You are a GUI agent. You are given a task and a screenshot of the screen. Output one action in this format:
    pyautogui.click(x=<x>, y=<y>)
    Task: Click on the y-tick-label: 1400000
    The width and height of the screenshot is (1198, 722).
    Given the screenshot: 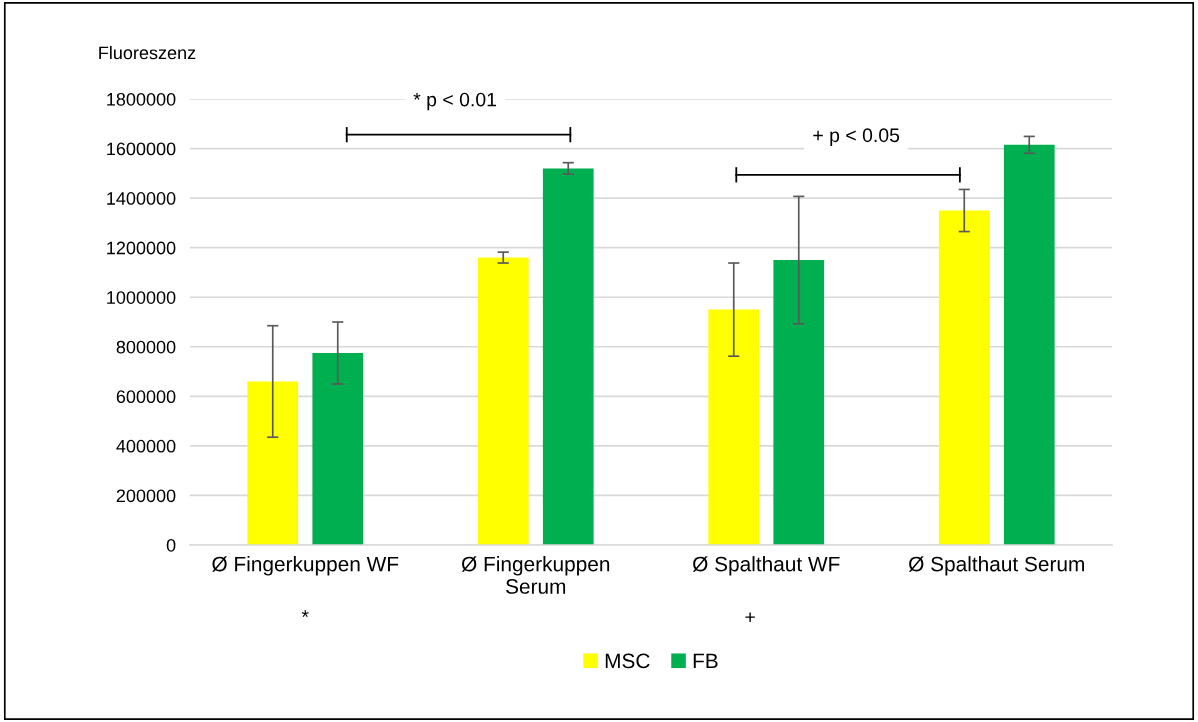 What is the action you would take?
    pyautogui.click(x=141, y=198)
    